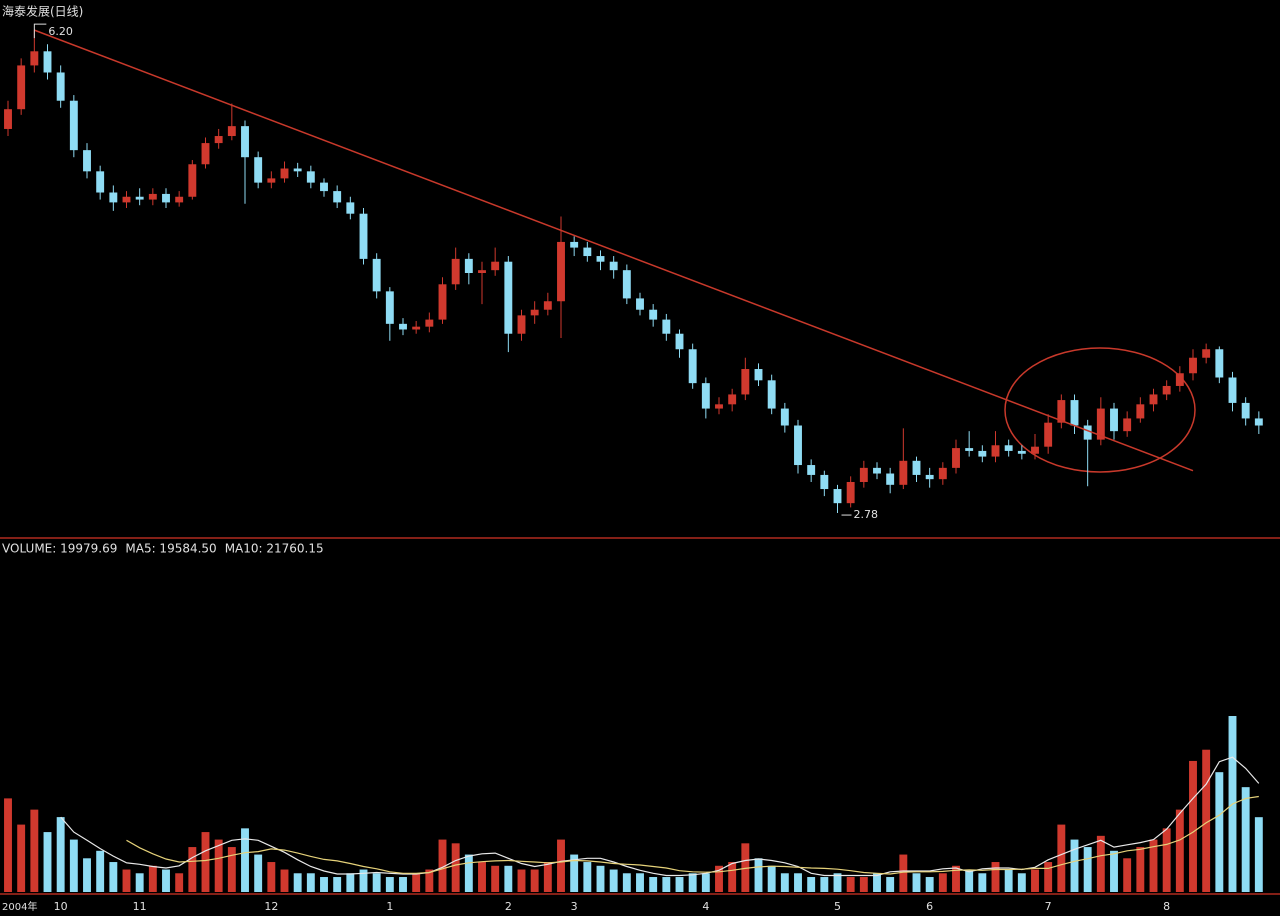  What do you see at coordinates (574, 906) in the screenshot?
I see `x-tick-label: 3` at bounding box center [574, 906].